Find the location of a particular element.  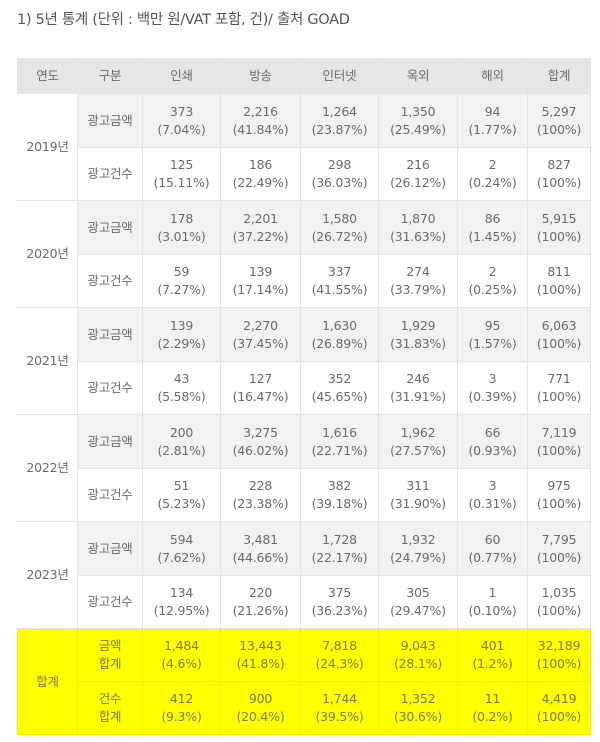

value: 1 is located at coordinates (492, 592).